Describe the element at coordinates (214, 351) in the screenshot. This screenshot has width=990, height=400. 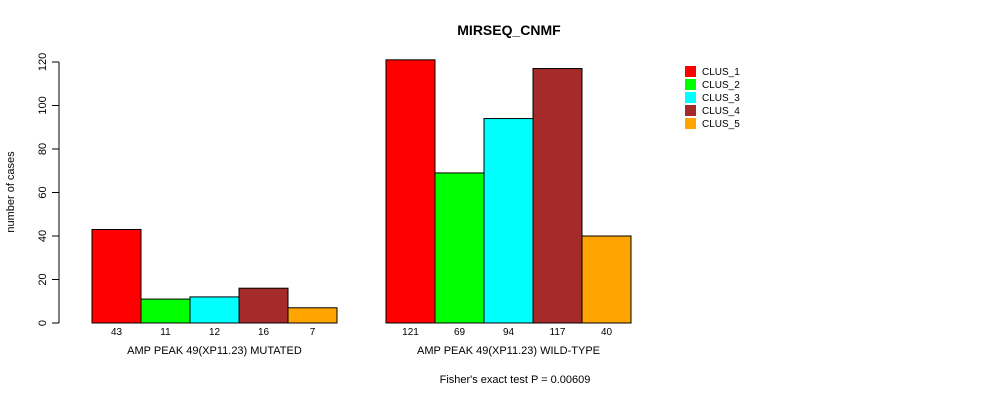
I see `group-label: AMP PEAK 49(XP11.23) MUTATED` at that location.